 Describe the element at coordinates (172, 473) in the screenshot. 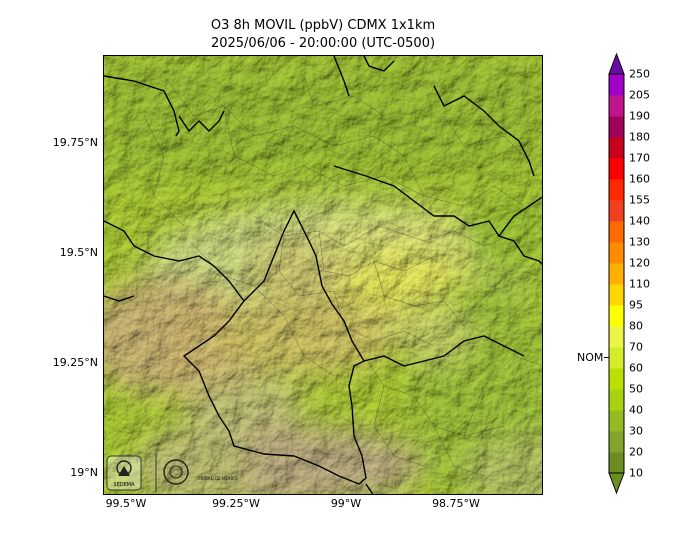

I see `logos: SEDEMA CIUDAD DE MÉXICO` at that location.